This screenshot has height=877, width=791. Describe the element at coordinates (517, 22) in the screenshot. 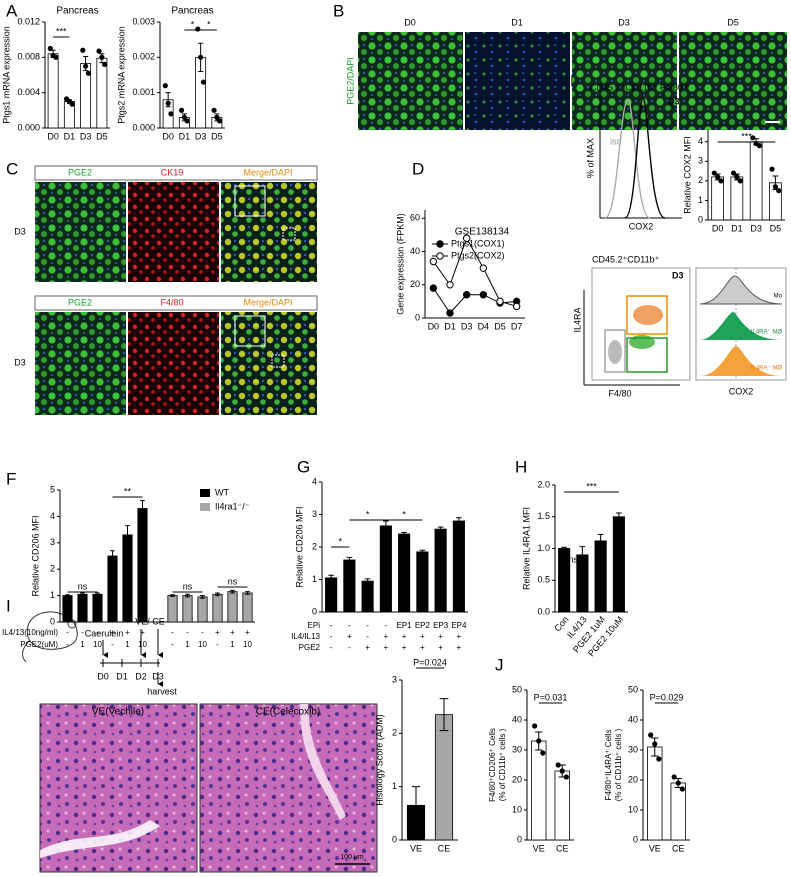

I see `image-label: D1` at that location.